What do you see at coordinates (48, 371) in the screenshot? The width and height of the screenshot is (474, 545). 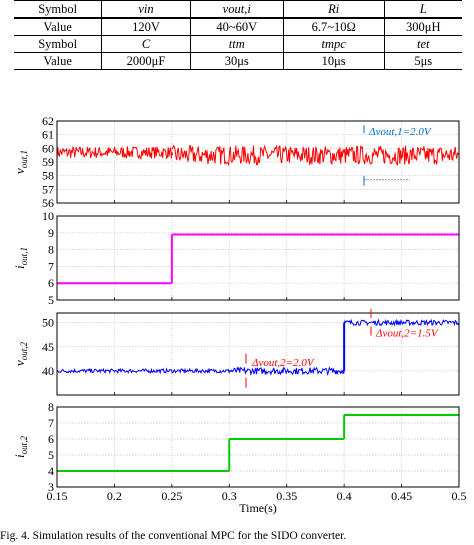 I see `y-tick-label: 40` at bounding box center [48, 371].